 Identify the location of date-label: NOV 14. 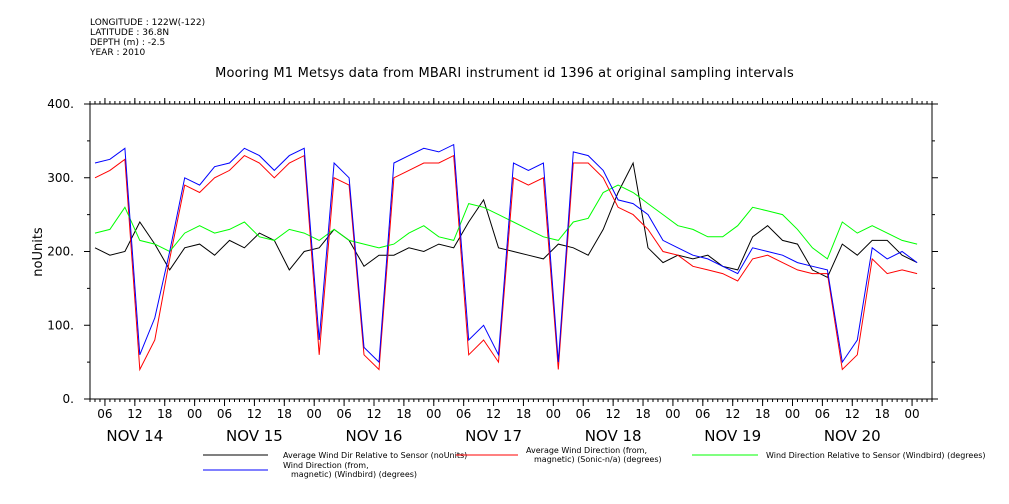
(134, 436).